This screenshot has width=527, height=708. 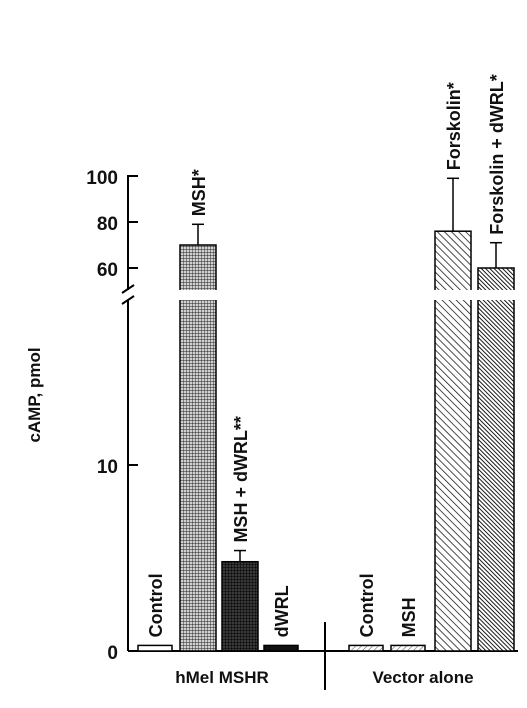 I want to click on y-tick-80: 80, so click(x=117, y=224).